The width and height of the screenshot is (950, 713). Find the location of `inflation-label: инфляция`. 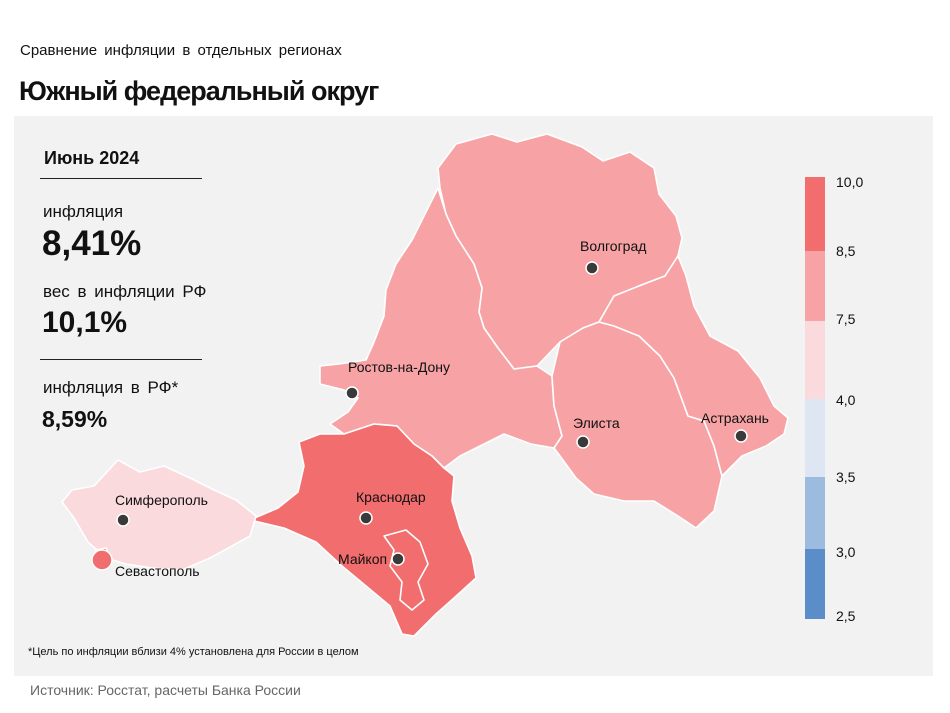

inflation-label: инфляция is located at coordinates (83, 211).